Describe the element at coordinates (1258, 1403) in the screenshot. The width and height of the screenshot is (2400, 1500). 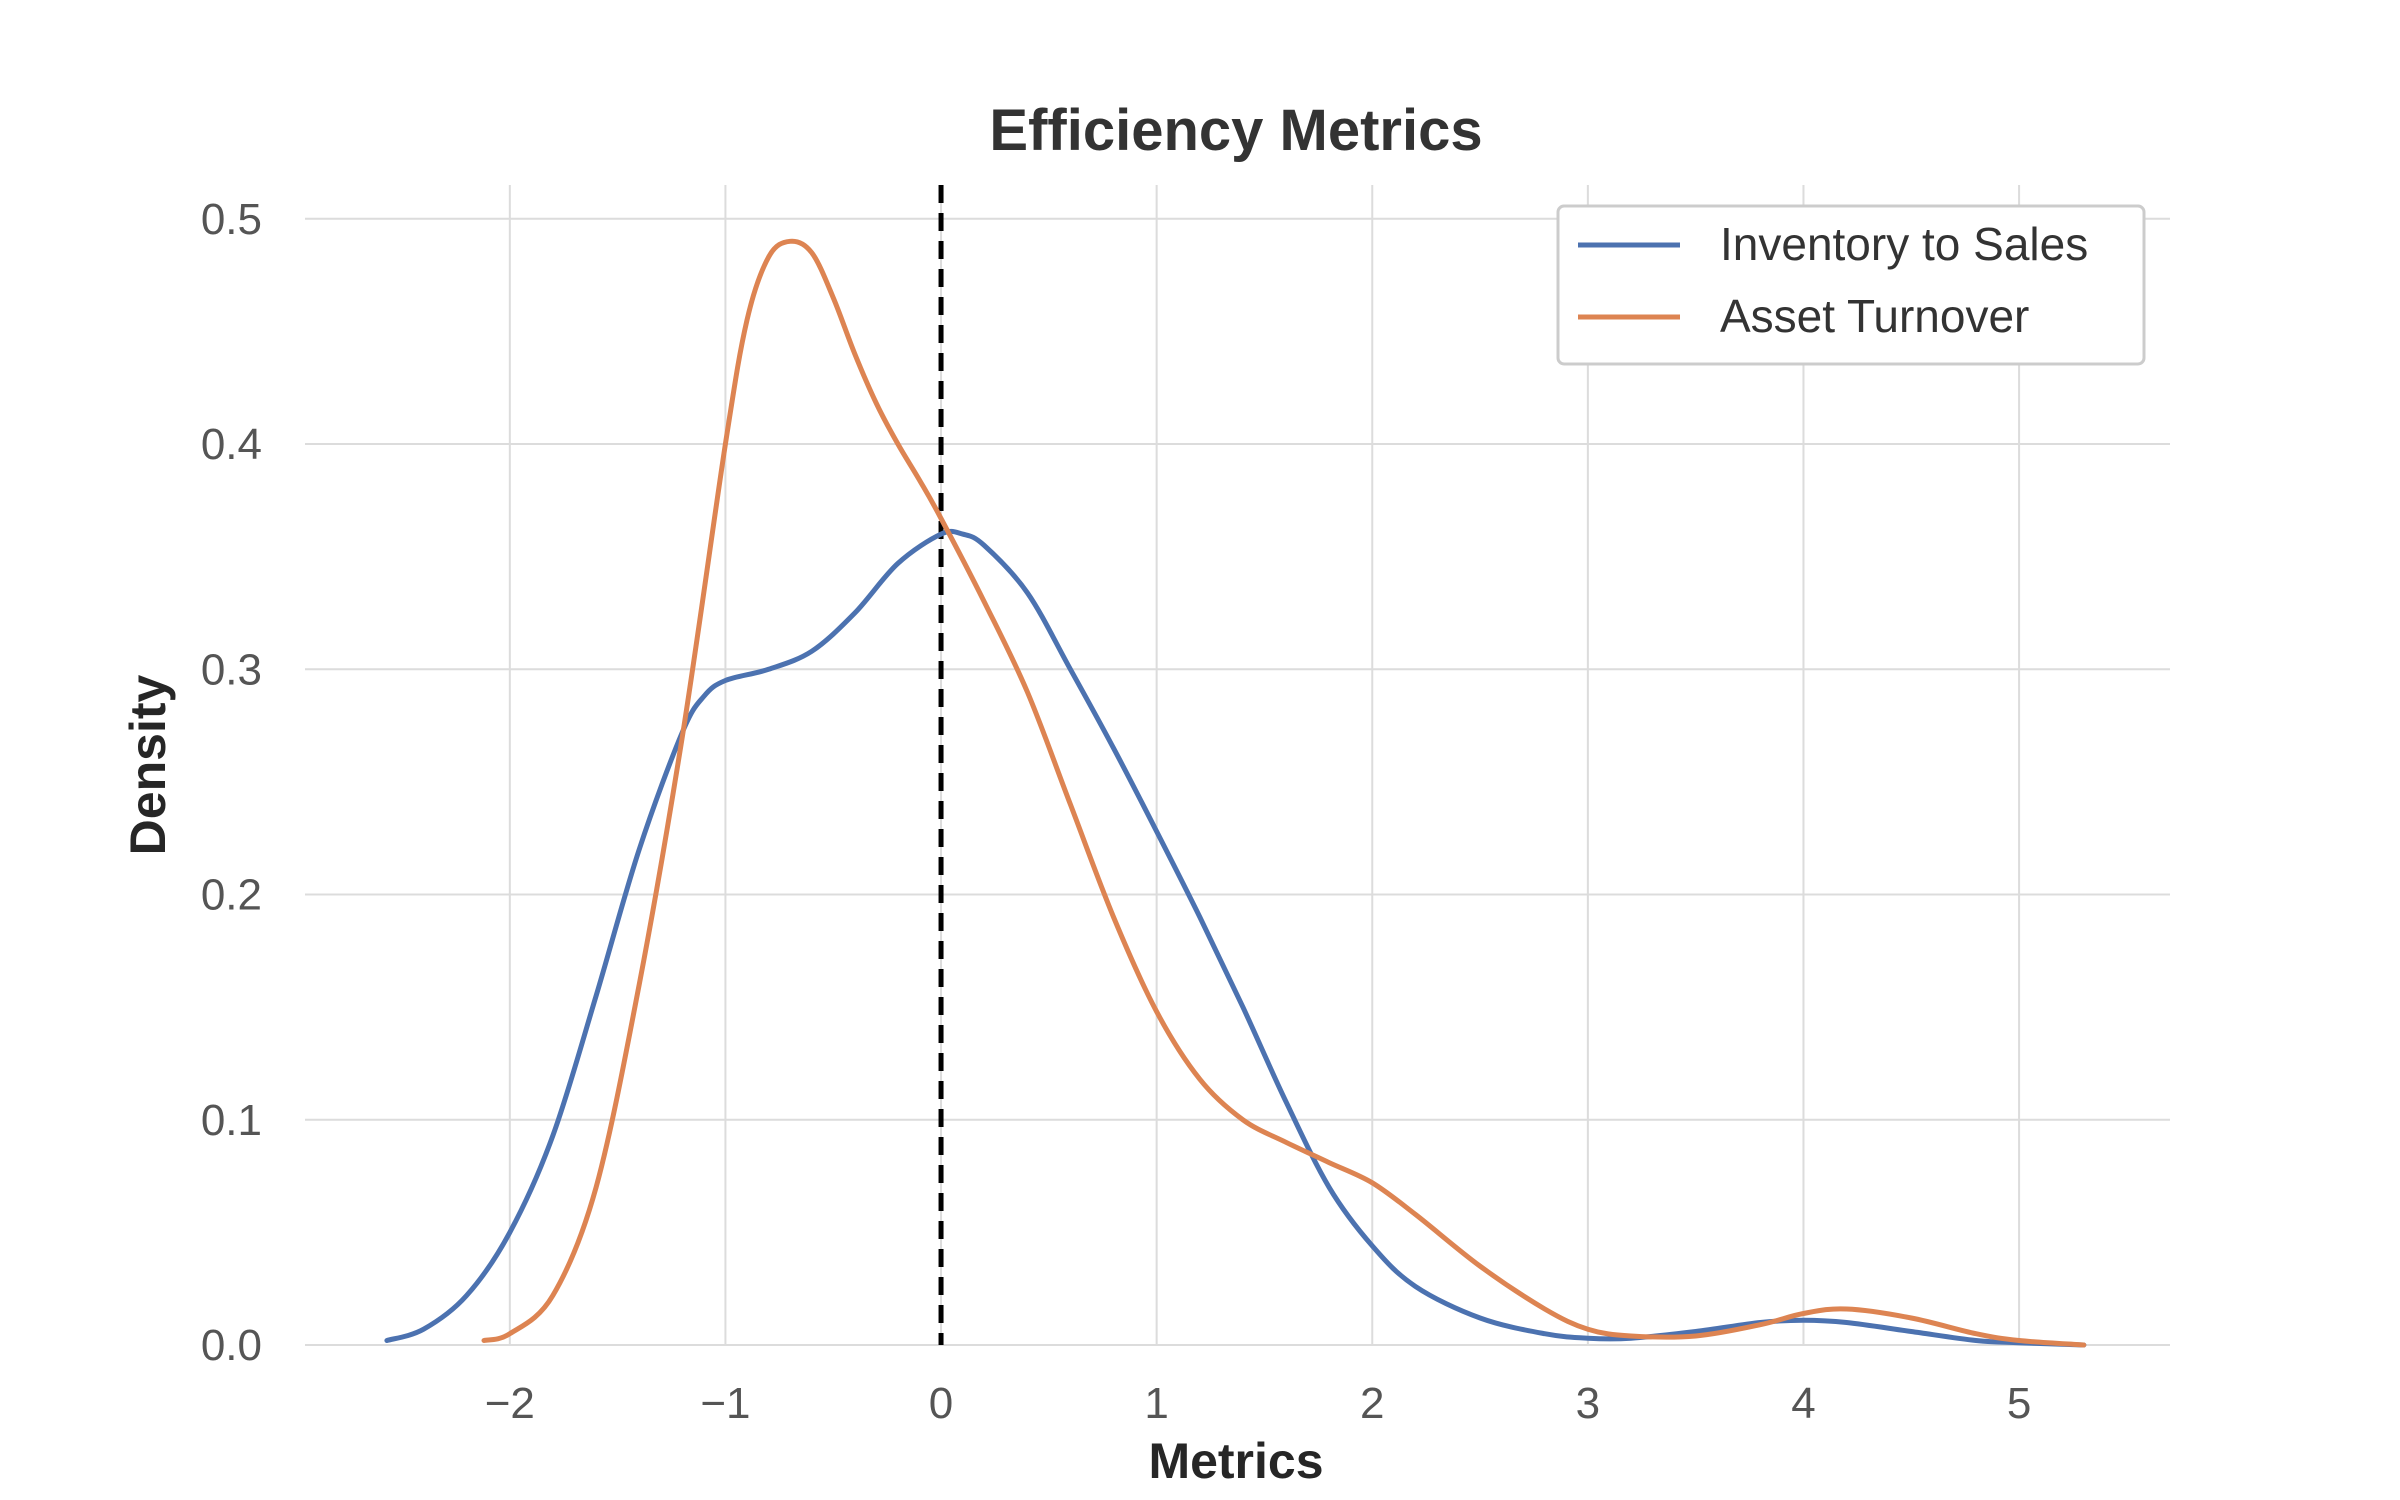
I see `x-tick-labels: −2 −1 0 1 2 3 4 5` at that location.